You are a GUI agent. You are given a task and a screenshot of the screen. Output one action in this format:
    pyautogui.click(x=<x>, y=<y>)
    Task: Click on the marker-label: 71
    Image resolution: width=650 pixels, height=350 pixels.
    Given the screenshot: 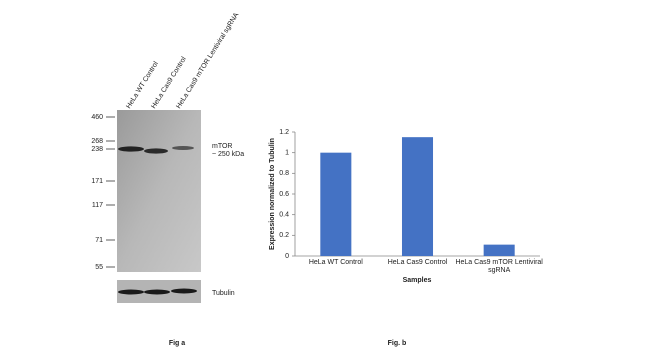 What is the action you would take?
    pyautogui.click(x=99, y=240)
    